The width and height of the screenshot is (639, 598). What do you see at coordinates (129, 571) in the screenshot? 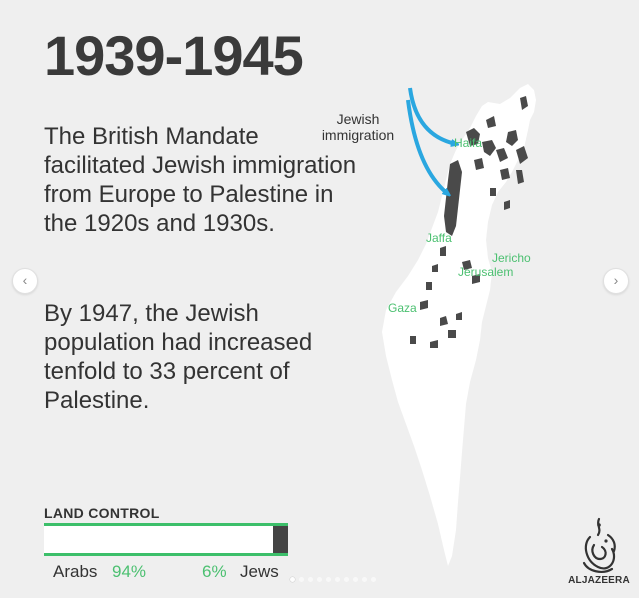
I see `legend-arabs-pct: 94%` at bounding box center [129, 571].